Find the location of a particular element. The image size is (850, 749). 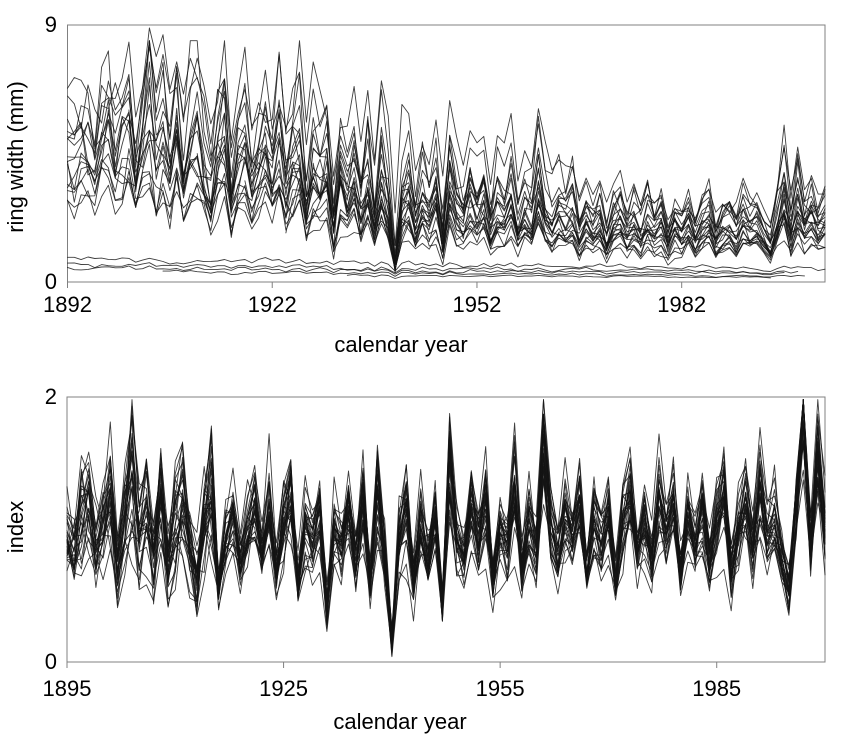

bottom-y-axis-label: index is located at coordinates (15, 527).